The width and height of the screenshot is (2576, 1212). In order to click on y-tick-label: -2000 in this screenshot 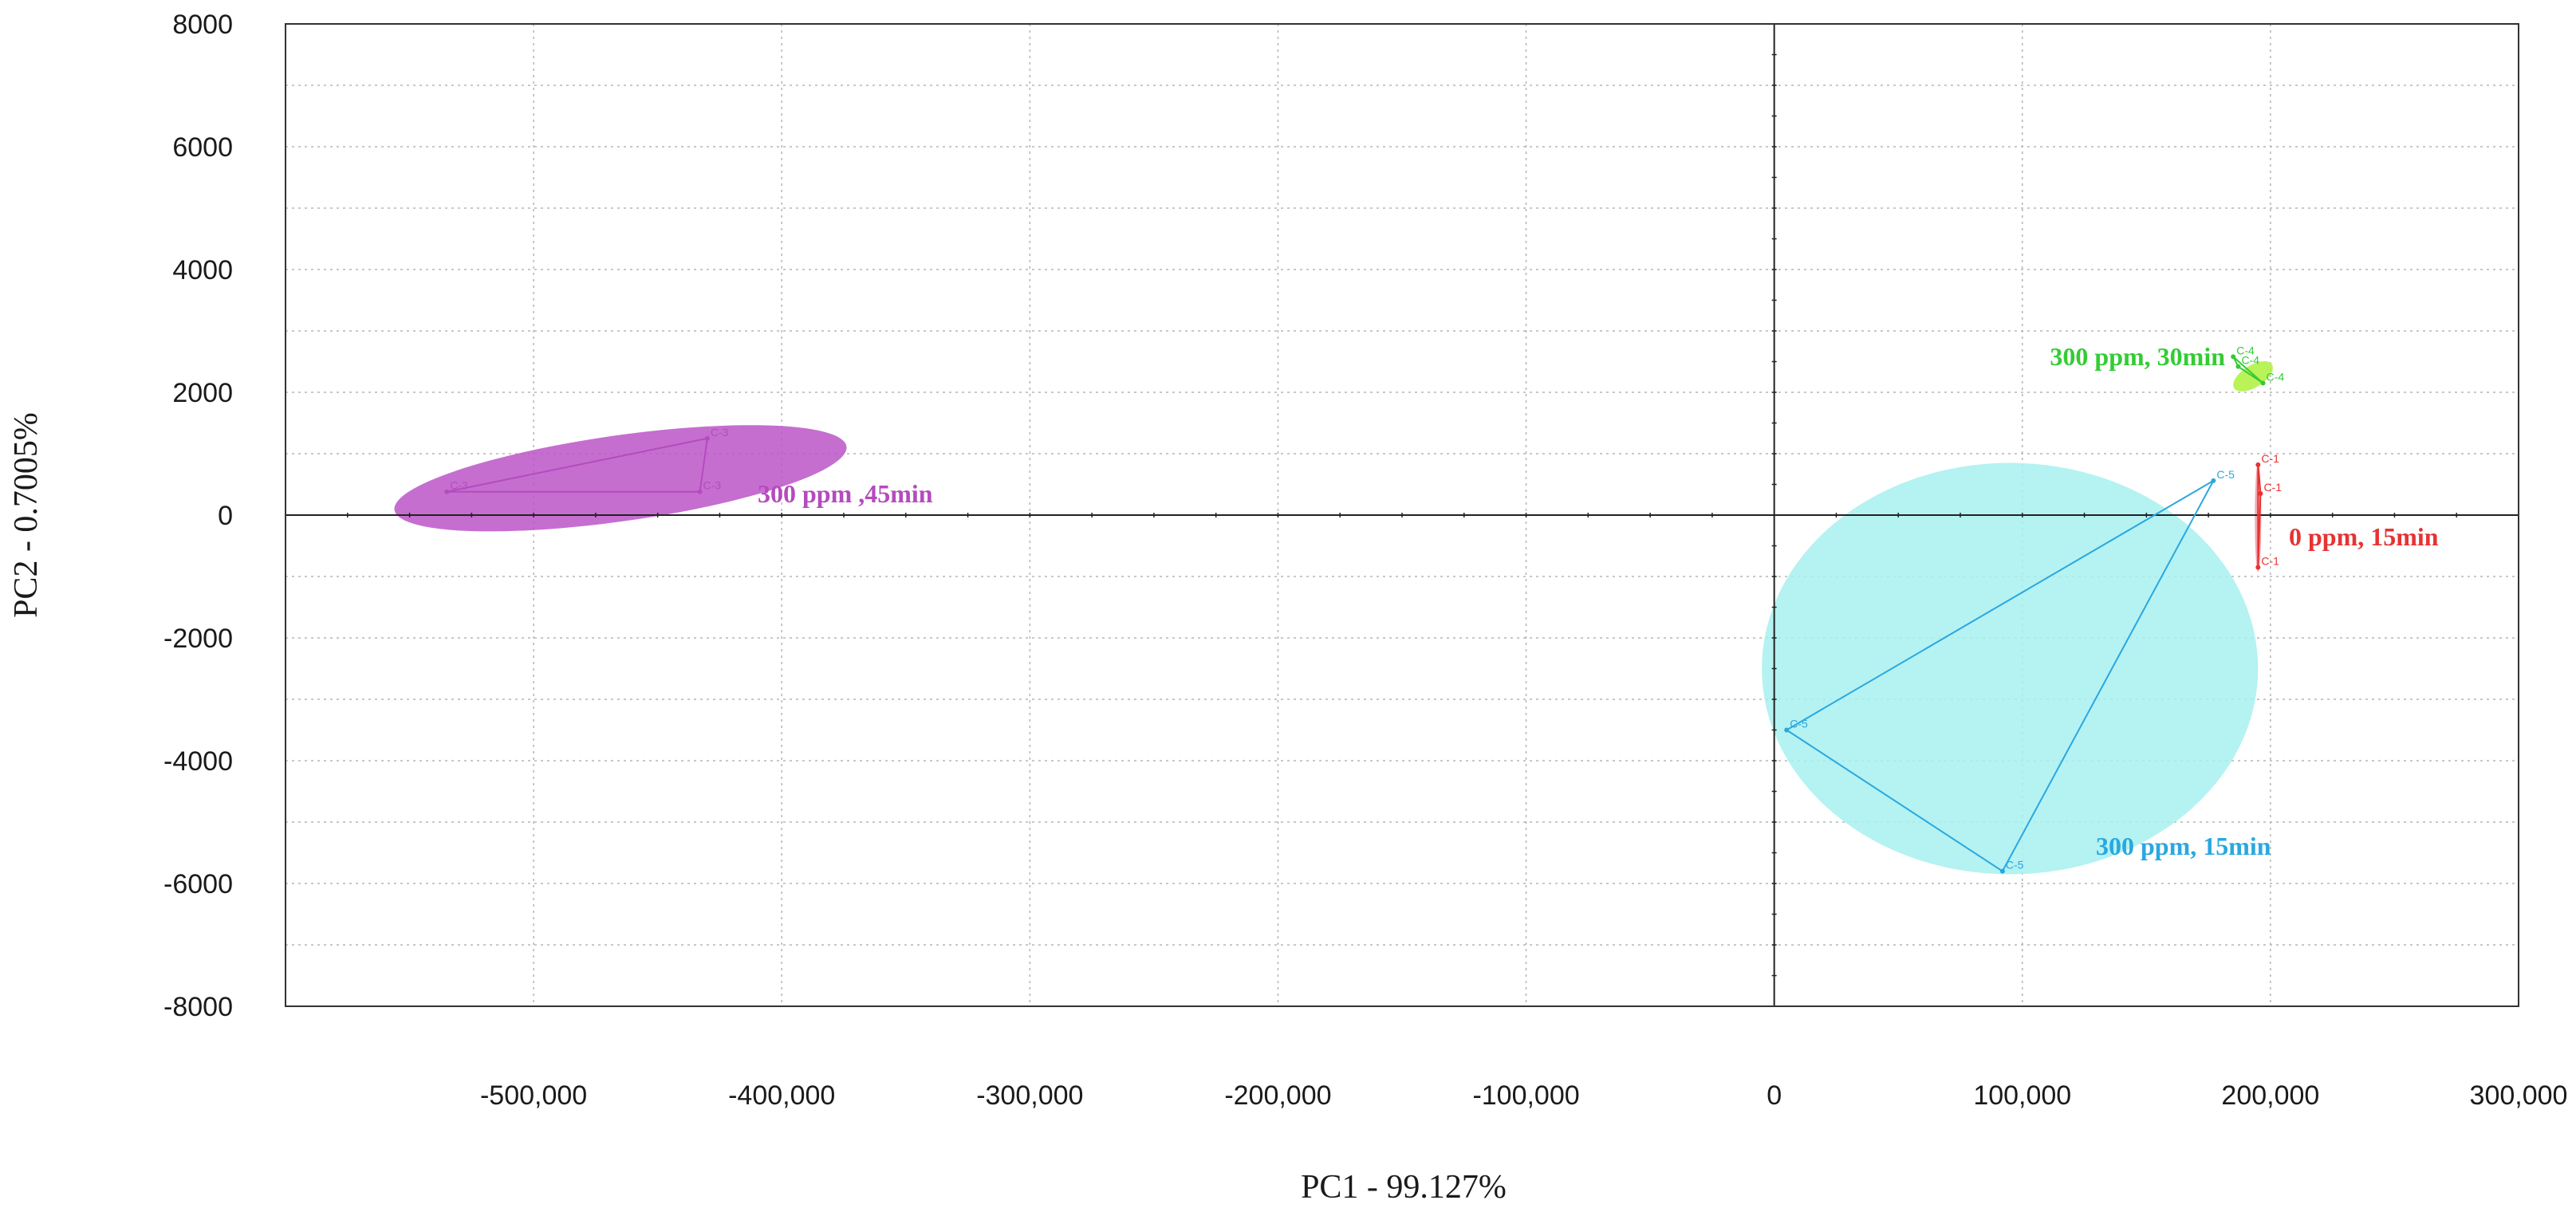, I will do `click(198, 639)`.